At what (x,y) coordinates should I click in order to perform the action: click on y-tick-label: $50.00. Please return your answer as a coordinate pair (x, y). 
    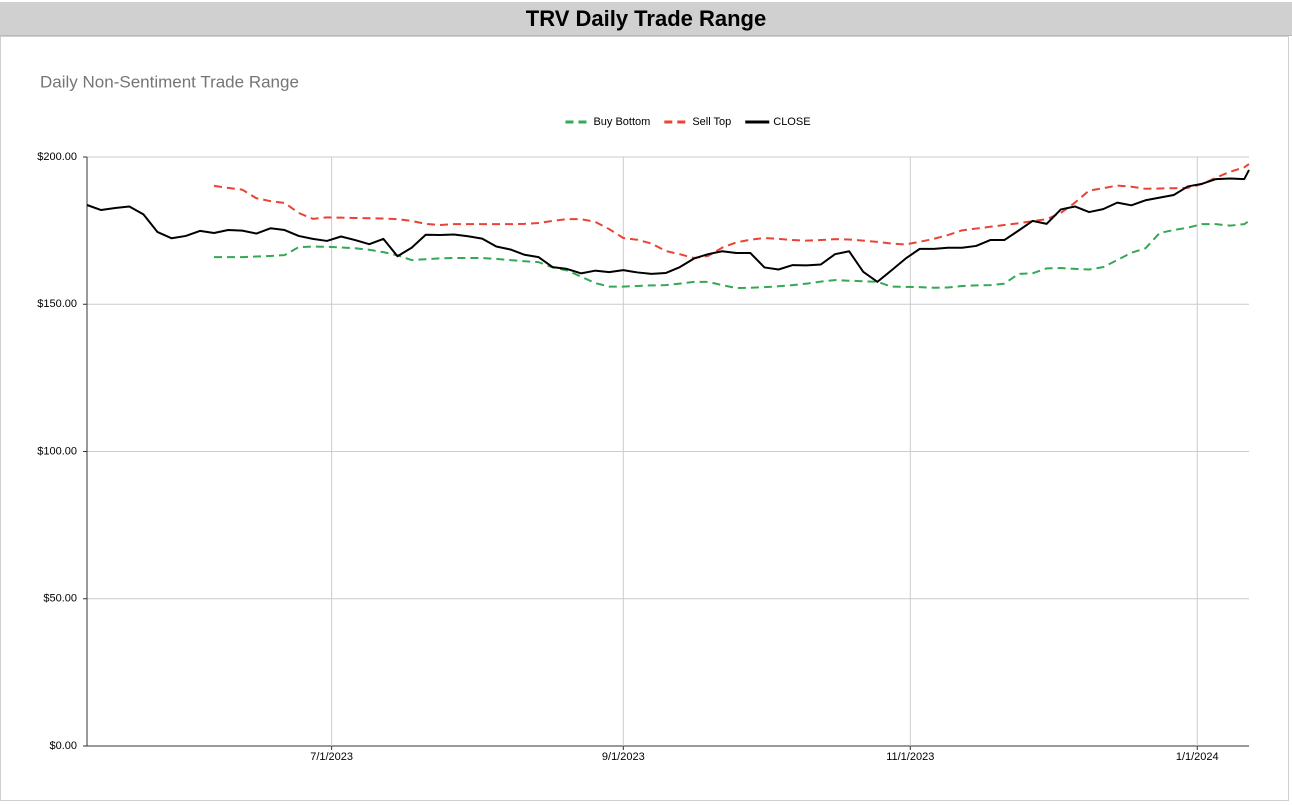
    Looking at the image, I should click on (60, 599).